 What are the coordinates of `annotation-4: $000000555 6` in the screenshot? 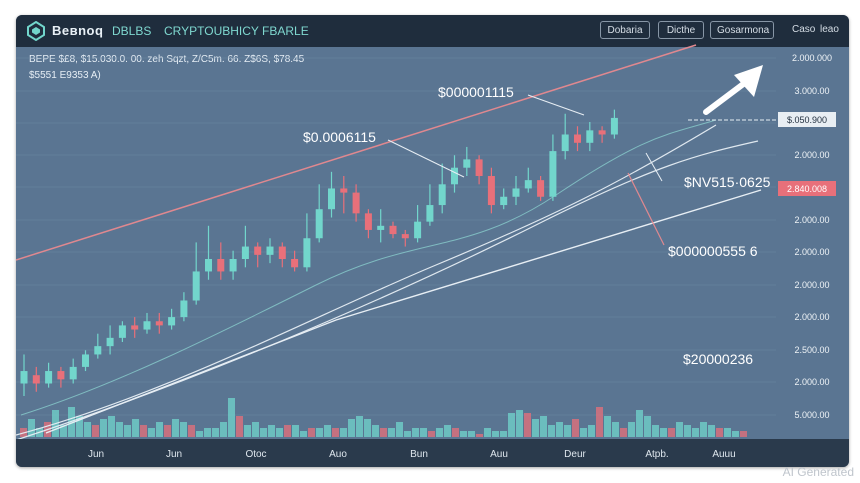 It's located at (713, 251).